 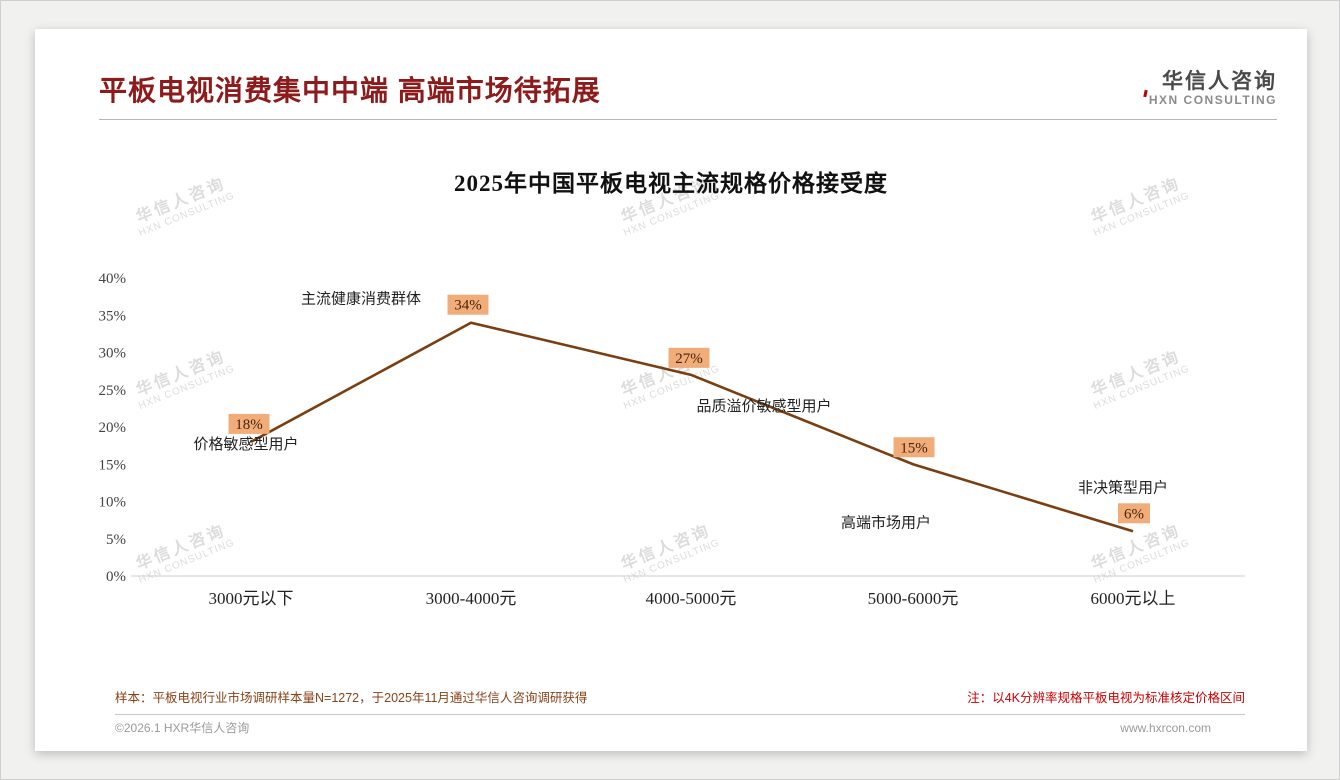 I want to click on website-text: www.hxrcon.com, so click(x=1165, y=727).